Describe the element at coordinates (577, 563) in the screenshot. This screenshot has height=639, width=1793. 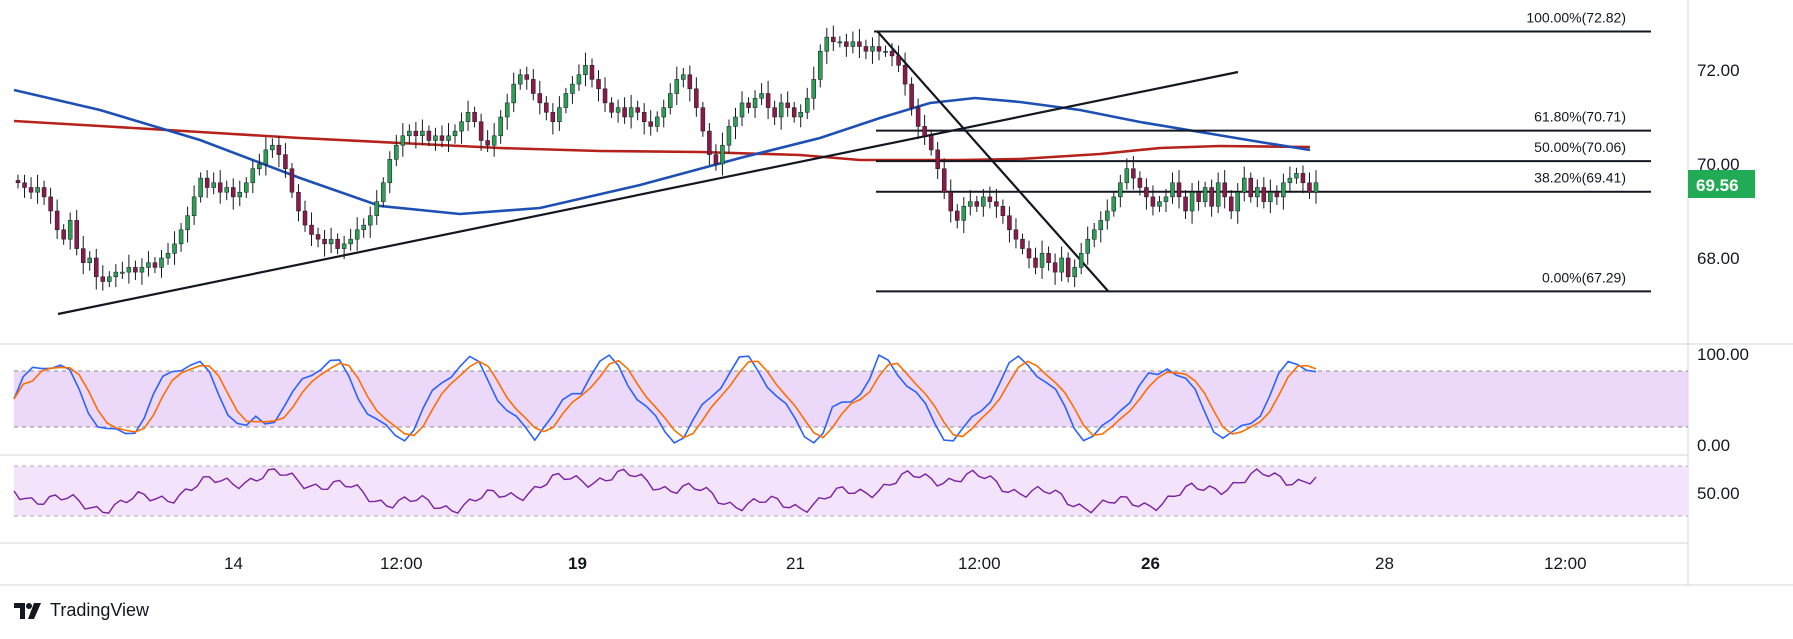
I see `time-label-2: 19` at that location.